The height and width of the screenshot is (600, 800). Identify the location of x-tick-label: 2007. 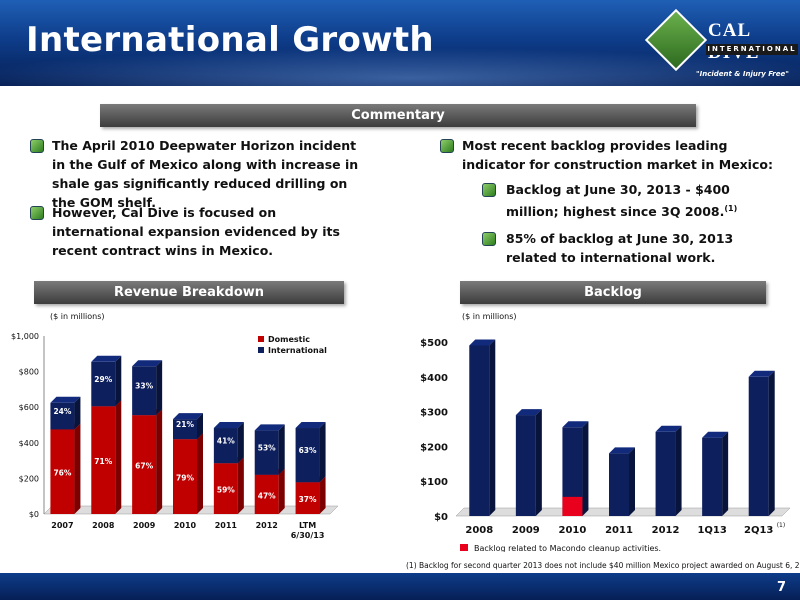
(62, 525).